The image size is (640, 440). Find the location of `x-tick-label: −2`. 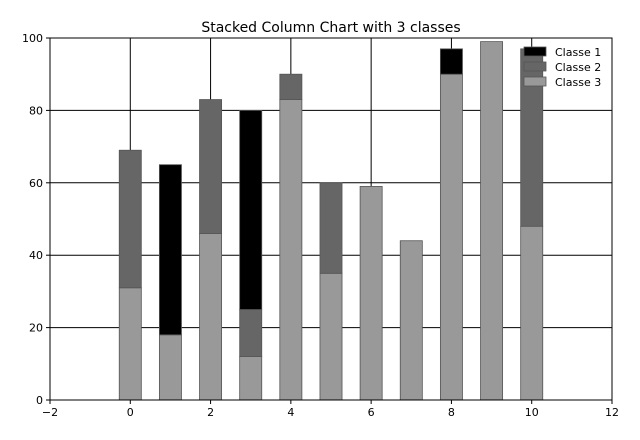

x-tick-label: −2 is located at coordinates (50, 412).